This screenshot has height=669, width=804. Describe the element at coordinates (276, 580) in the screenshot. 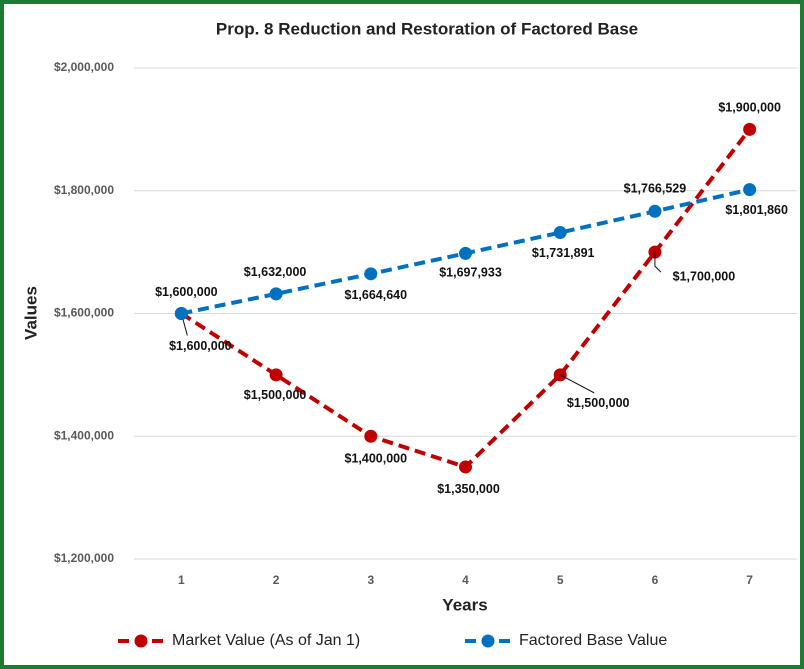

I see `x-tick-label: 2` at that location.